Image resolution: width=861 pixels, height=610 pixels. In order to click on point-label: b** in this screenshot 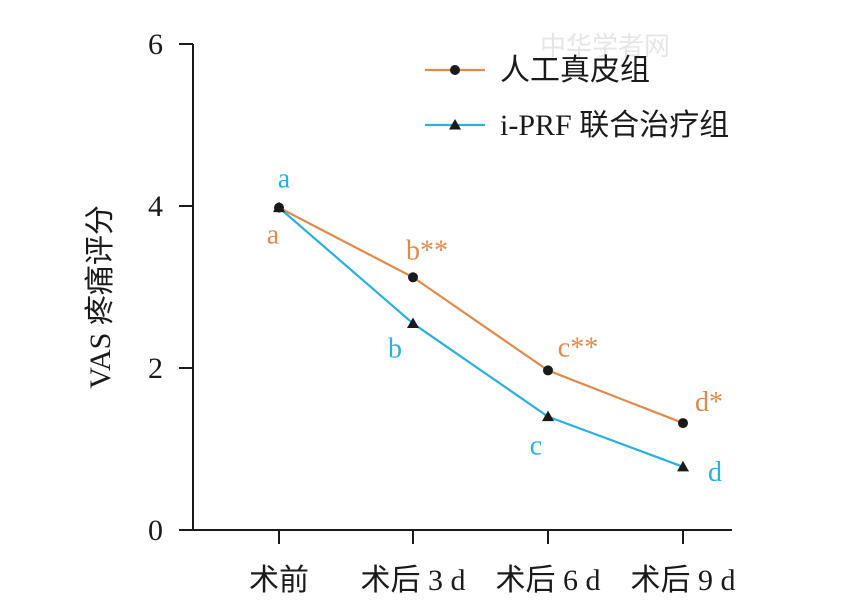, I will do `click(427, 250)`.